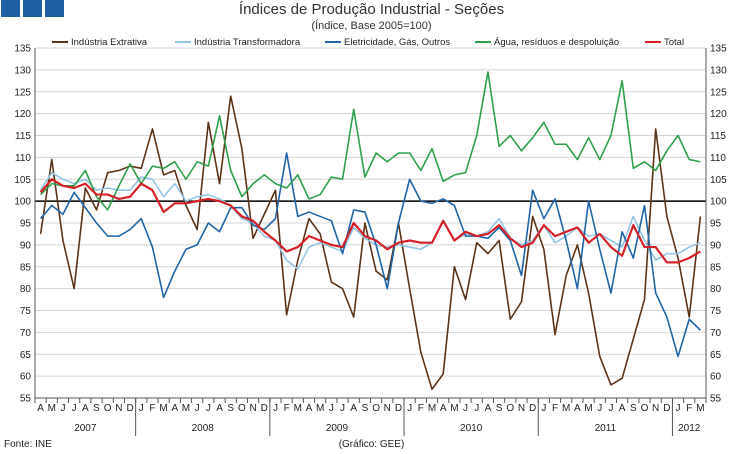 This screenshot has width=743, height=454. Describe the element at coordinates (22, 180) in the screenshot. I see `y-tick-label: 105` at that location.